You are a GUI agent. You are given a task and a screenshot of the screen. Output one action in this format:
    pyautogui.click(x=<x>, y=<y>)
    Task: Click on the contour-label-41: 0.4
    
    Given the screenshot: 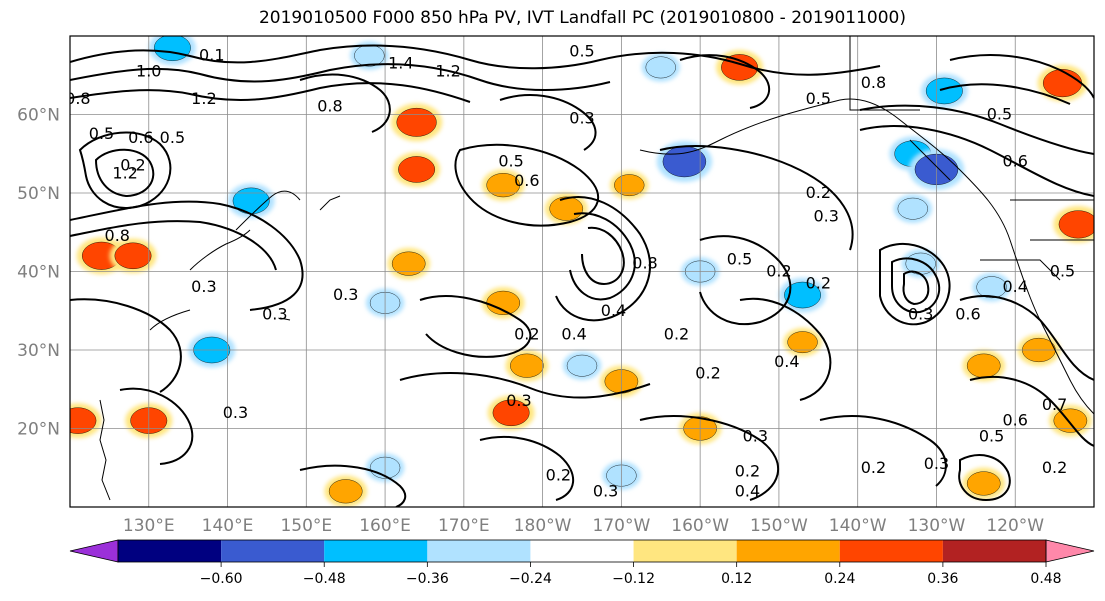 What is the action you would take?
    pyautogui.click(x=747, y=490)
    